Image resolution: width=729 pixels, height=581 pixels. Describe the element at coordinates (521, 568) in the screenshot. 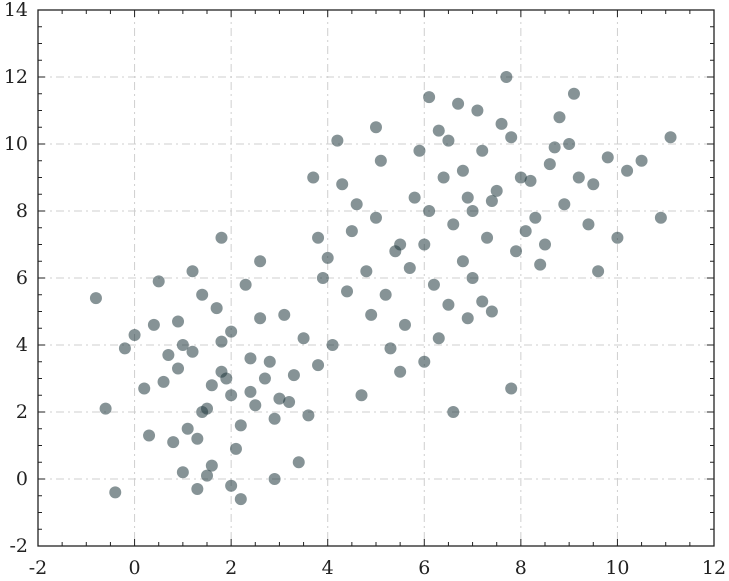

I see `x-tick-label: 8` at that location.